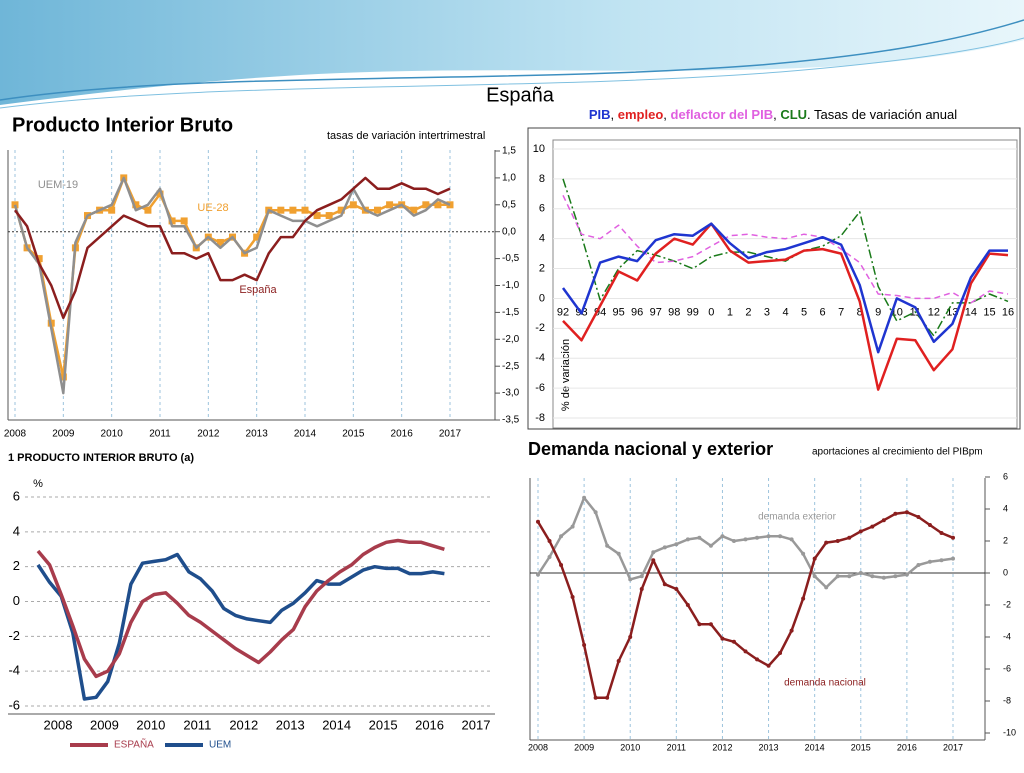 This screenshot has height=773, width=1024. What do you see at coordinates (823, 312) in the screenshot?
I see `x-tick-label: 6` at bounding box center [823, 312].